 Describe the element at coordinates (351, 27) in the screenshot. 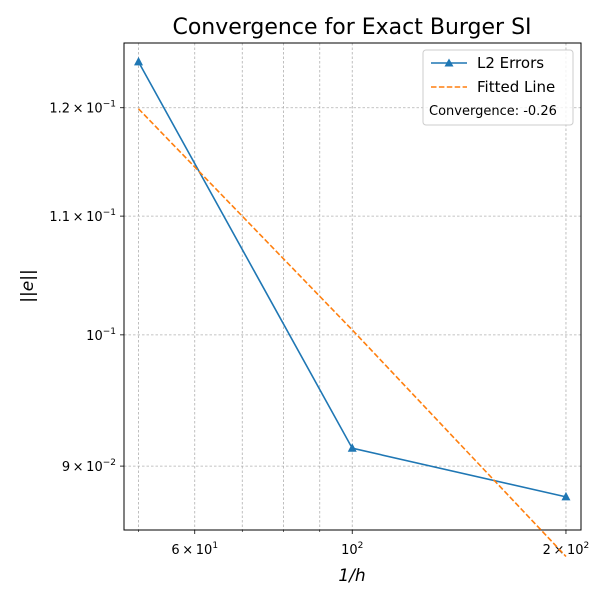

I see `chart-title: Convergence for Exact Burger SI` at that location.